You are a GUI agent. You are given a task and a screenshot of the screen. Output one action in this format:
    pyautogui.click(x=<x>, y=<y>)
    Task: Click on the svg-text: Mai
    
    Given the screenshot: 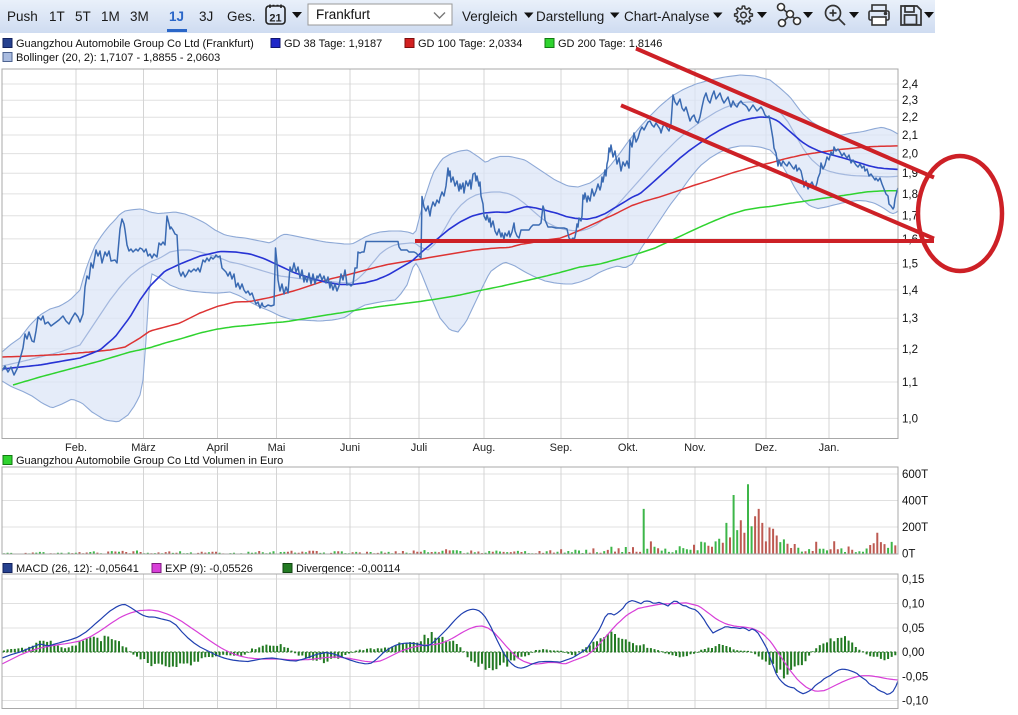 What is the action you would take?
    pyautogui.click(x=277, y=448)
    